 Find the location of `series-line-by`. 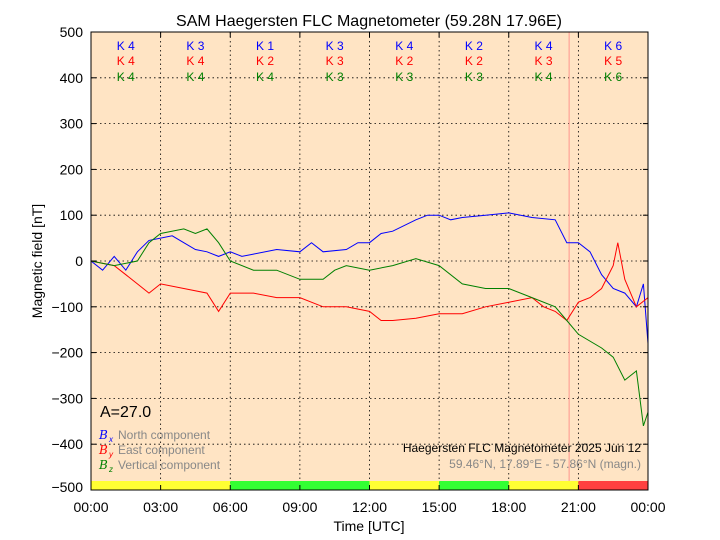

series-line-by is located at coordinates (369, 282).